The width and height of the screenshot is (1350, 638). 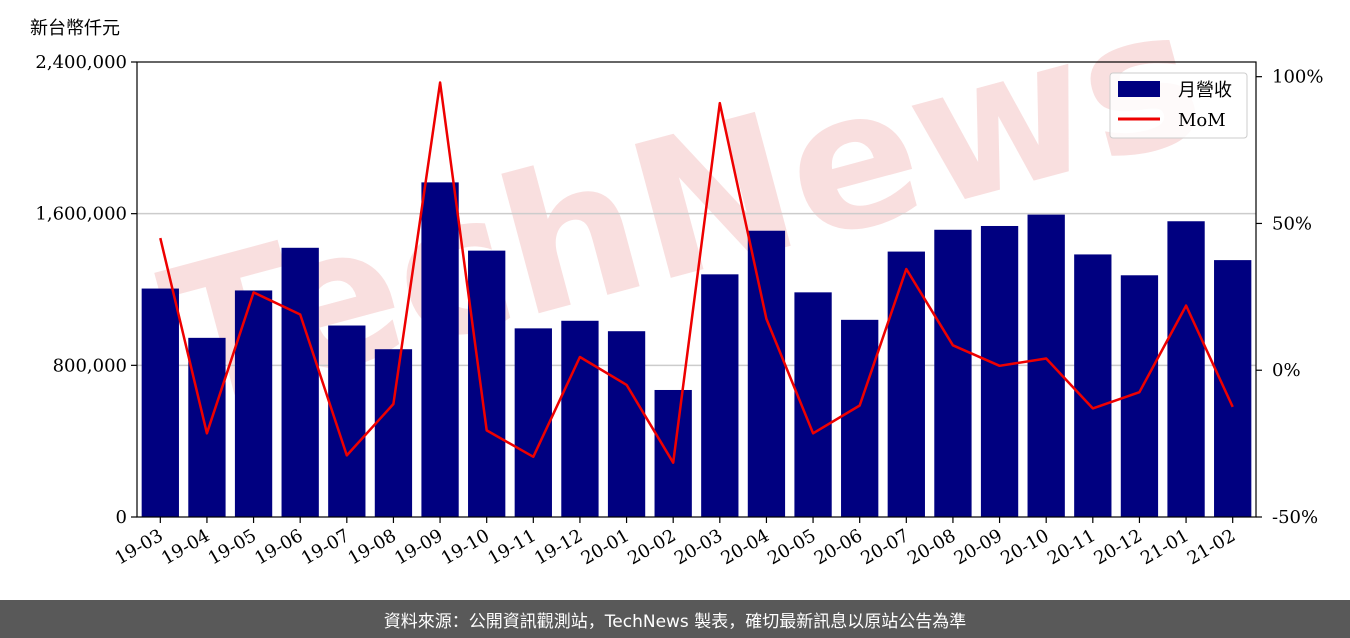 What do you see at coordinates (884, 547) in the screenshot?
I see `x-tick-label: 20-07` at bounding box center [884, 547].